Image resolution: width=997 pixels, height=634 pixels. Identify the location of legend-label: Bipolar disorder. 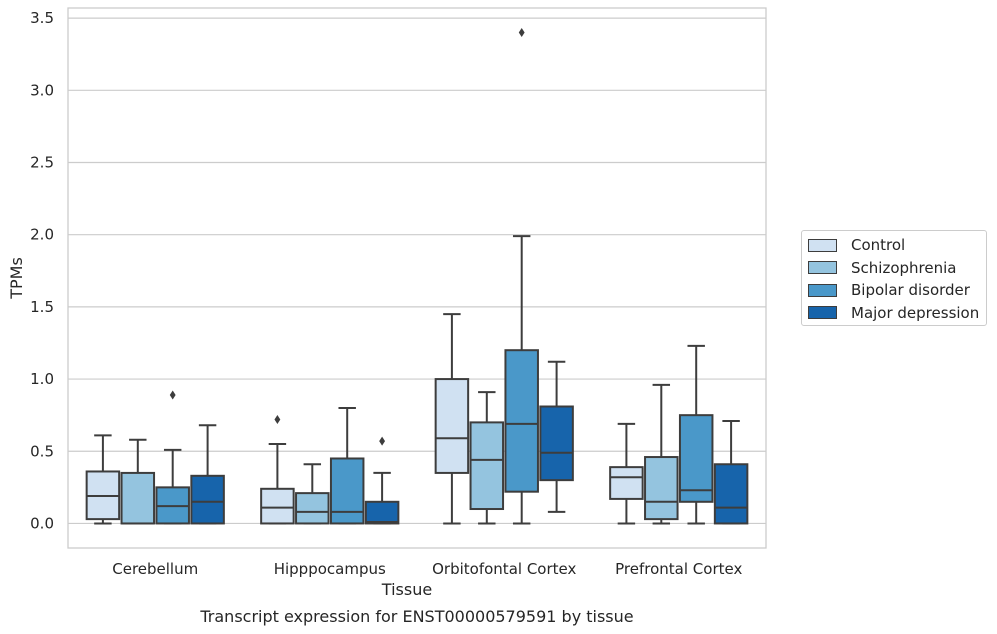
(910, 290).